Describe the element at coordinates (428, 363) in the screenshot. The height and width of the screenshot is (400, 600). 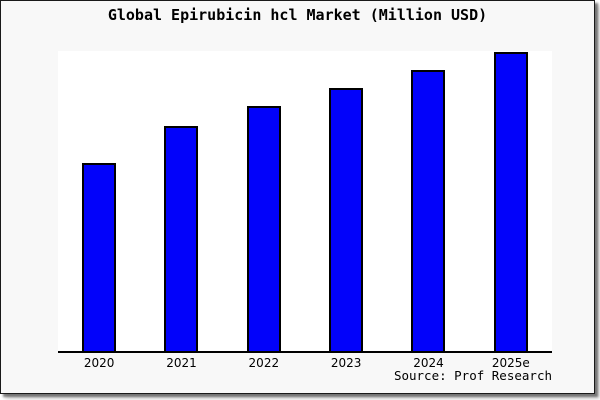
I see `x-tick-label-2024: 2024` at that location.